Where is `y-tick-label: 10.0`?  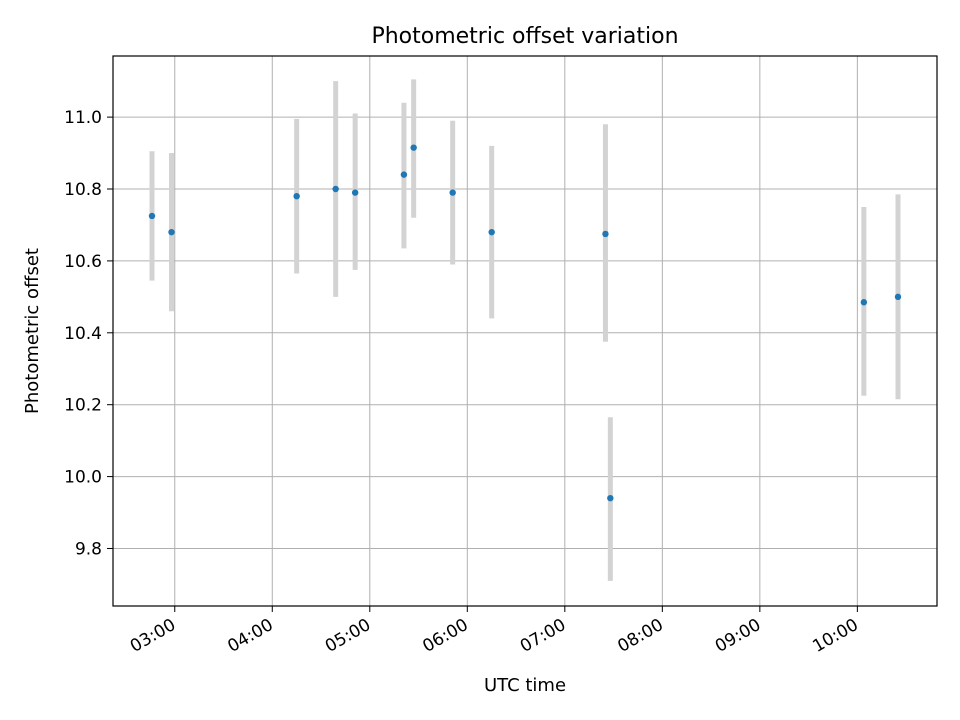
y-tick-label: 10.0 is located at coordinates (83, 478).